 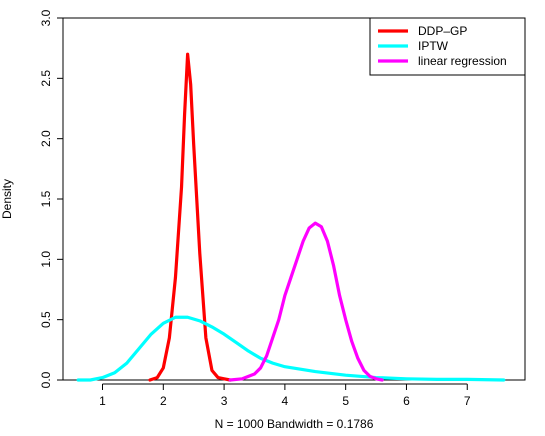 I want to click on x-tick-label: 6, so click(x=406, y=401).